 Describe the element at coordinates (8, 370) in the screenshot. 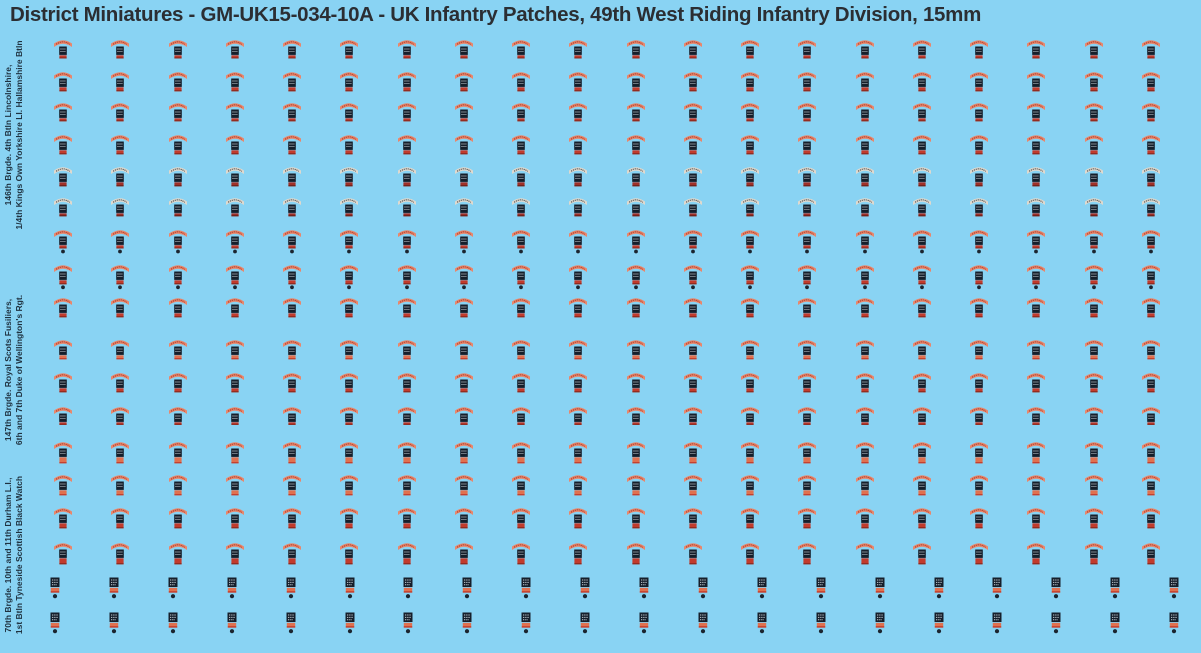

I see `brigade-label-147-line1: 147th Brgde. Royal Scots Fusiliers,` at that location.